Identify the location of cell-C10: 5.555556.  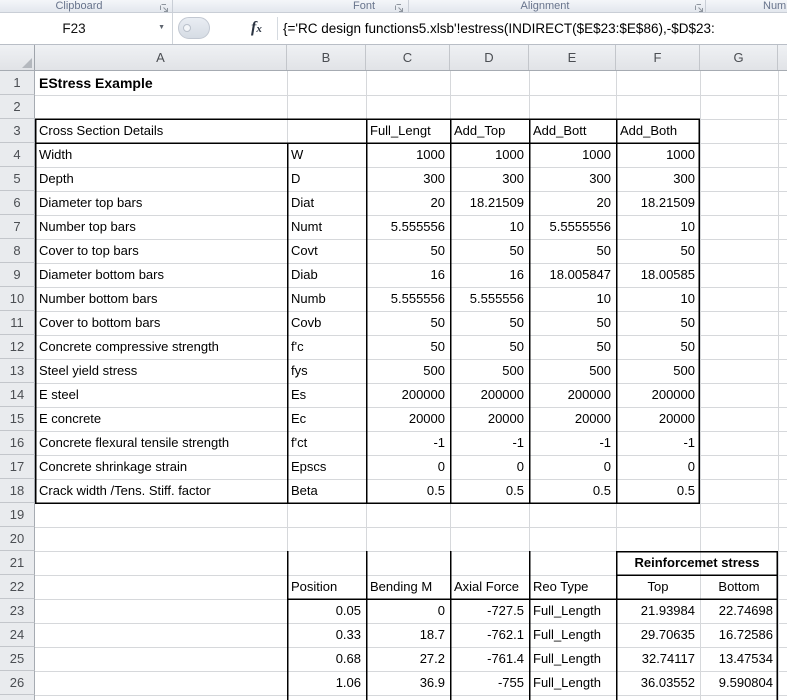
(417, 298).